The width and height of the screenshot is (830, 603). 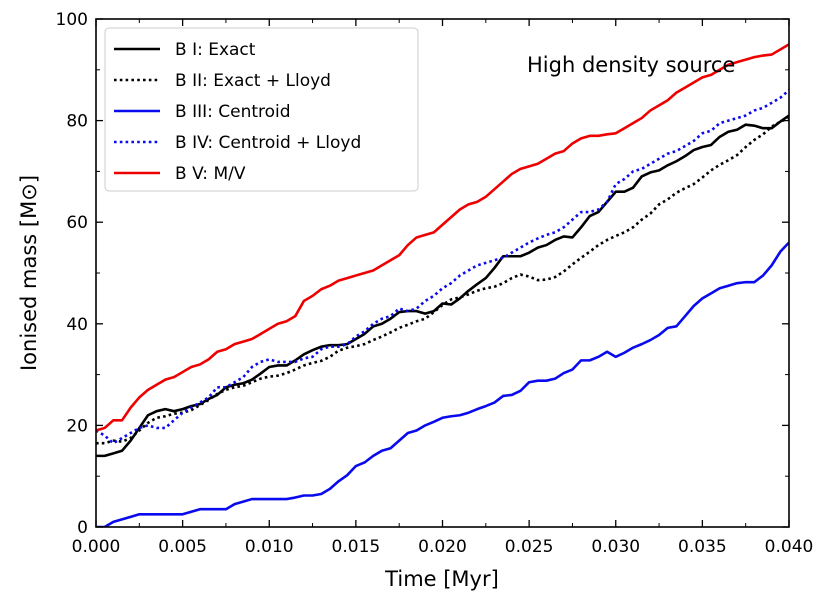 What do you see at coordinates (77, 325) in the screenshot?
I see `y-tick-label: 40` at bounding box center [77, 325].